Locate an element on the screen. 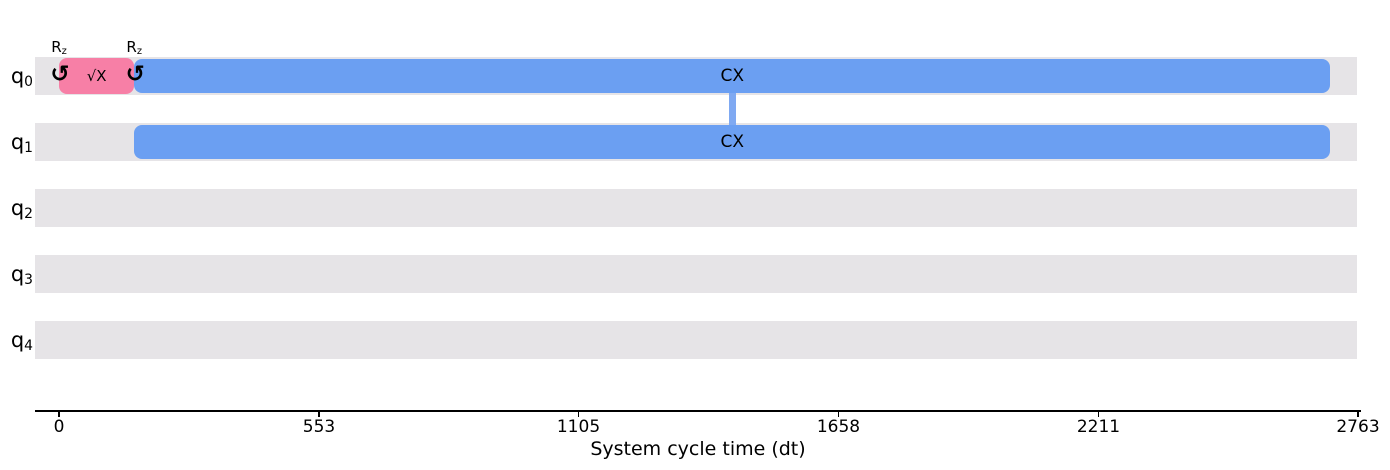  qubit-label-q0: q0 is located at coordinates (16, 78).